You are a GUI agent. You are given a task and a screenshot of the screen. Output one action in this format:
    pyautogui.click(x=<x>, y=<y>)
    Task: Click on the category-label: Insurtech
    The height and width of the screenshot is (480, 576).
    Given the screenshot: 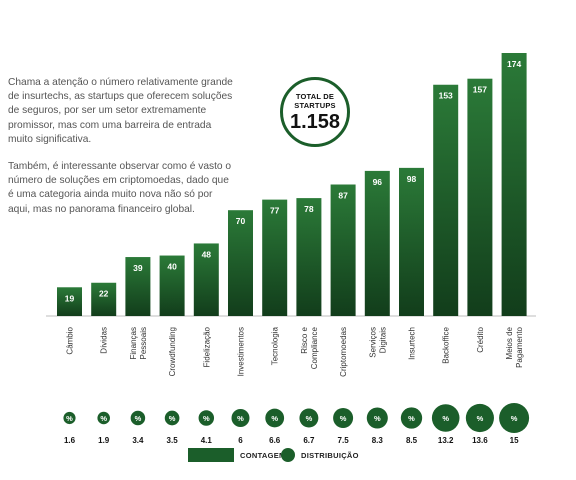 What is the action you would take?
    pyautogui.click(x=412, y=343)
    